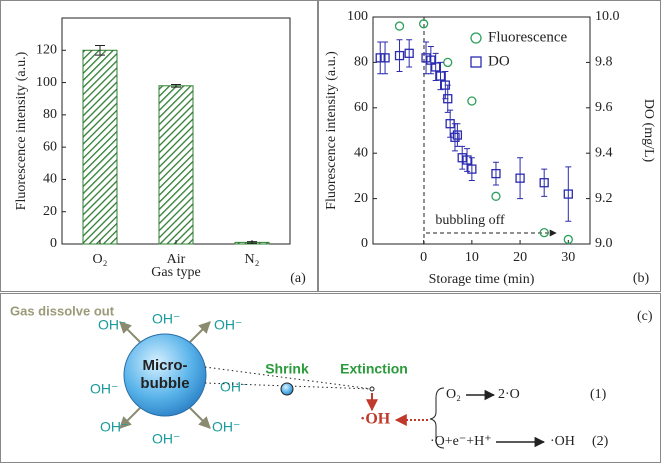  What do you see at coordinates (520, 257) in the screenshot?
I see `x-tick-label: 20` at bounding box center [520, 257].